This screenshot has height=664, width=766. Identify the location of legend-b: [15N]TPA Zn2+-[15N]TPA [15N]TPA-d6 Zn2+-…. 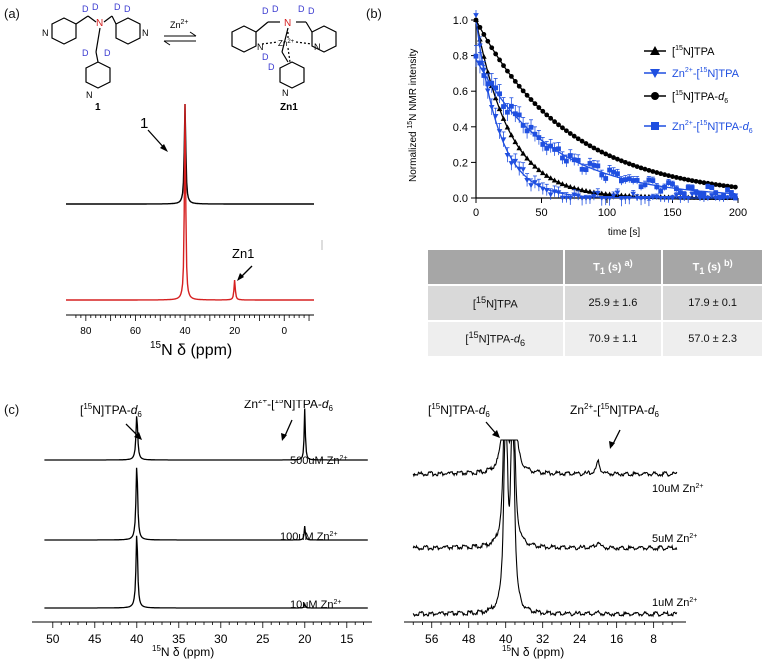
(698, 90).